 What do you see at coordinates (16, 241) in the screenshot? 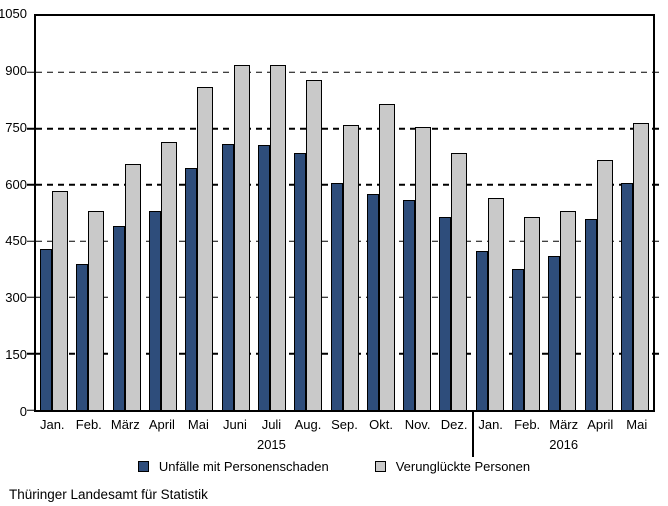
I see `y-tick-label: 450` at bounding box center [16, 241].